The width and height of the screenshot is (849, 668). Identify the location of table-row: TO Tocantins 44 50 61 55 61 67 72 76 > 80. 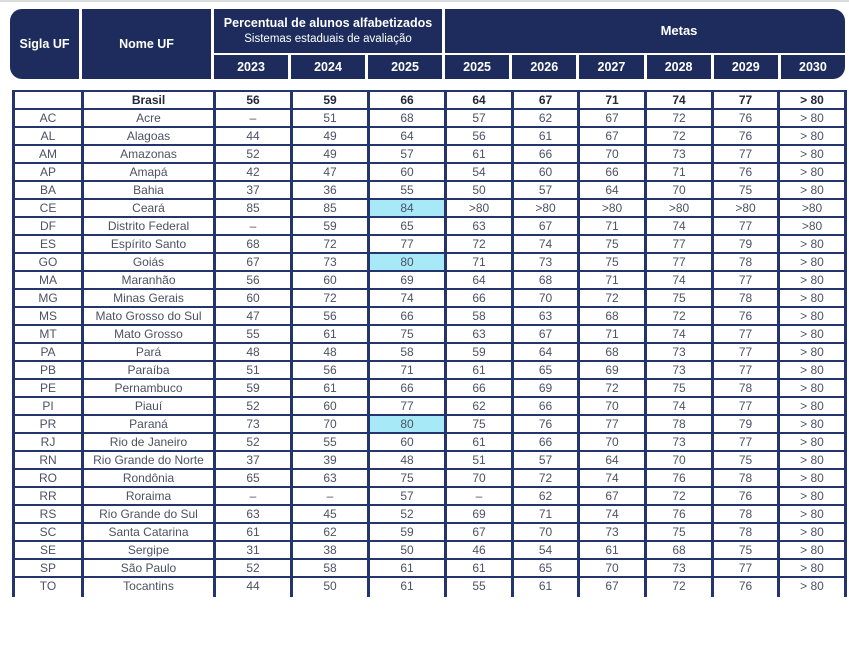
(429, 585).